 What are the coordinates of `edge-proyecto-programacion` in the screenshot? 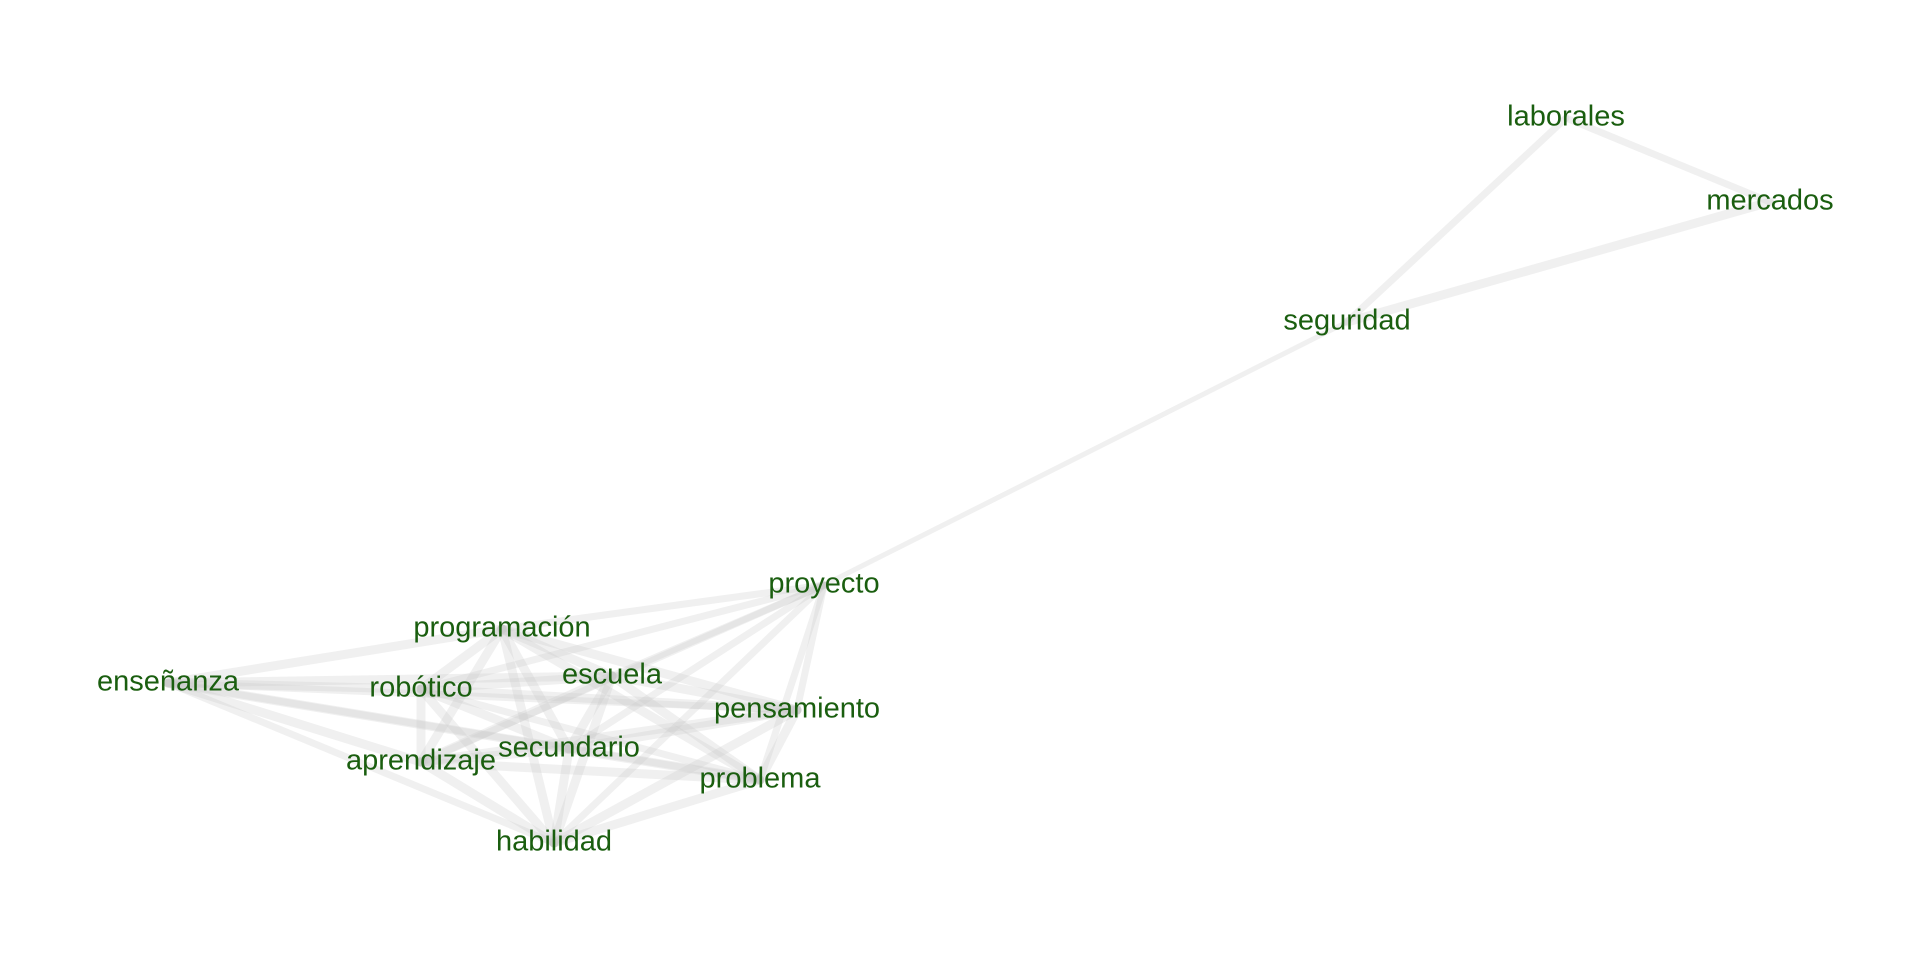 It's located at (663, 607).